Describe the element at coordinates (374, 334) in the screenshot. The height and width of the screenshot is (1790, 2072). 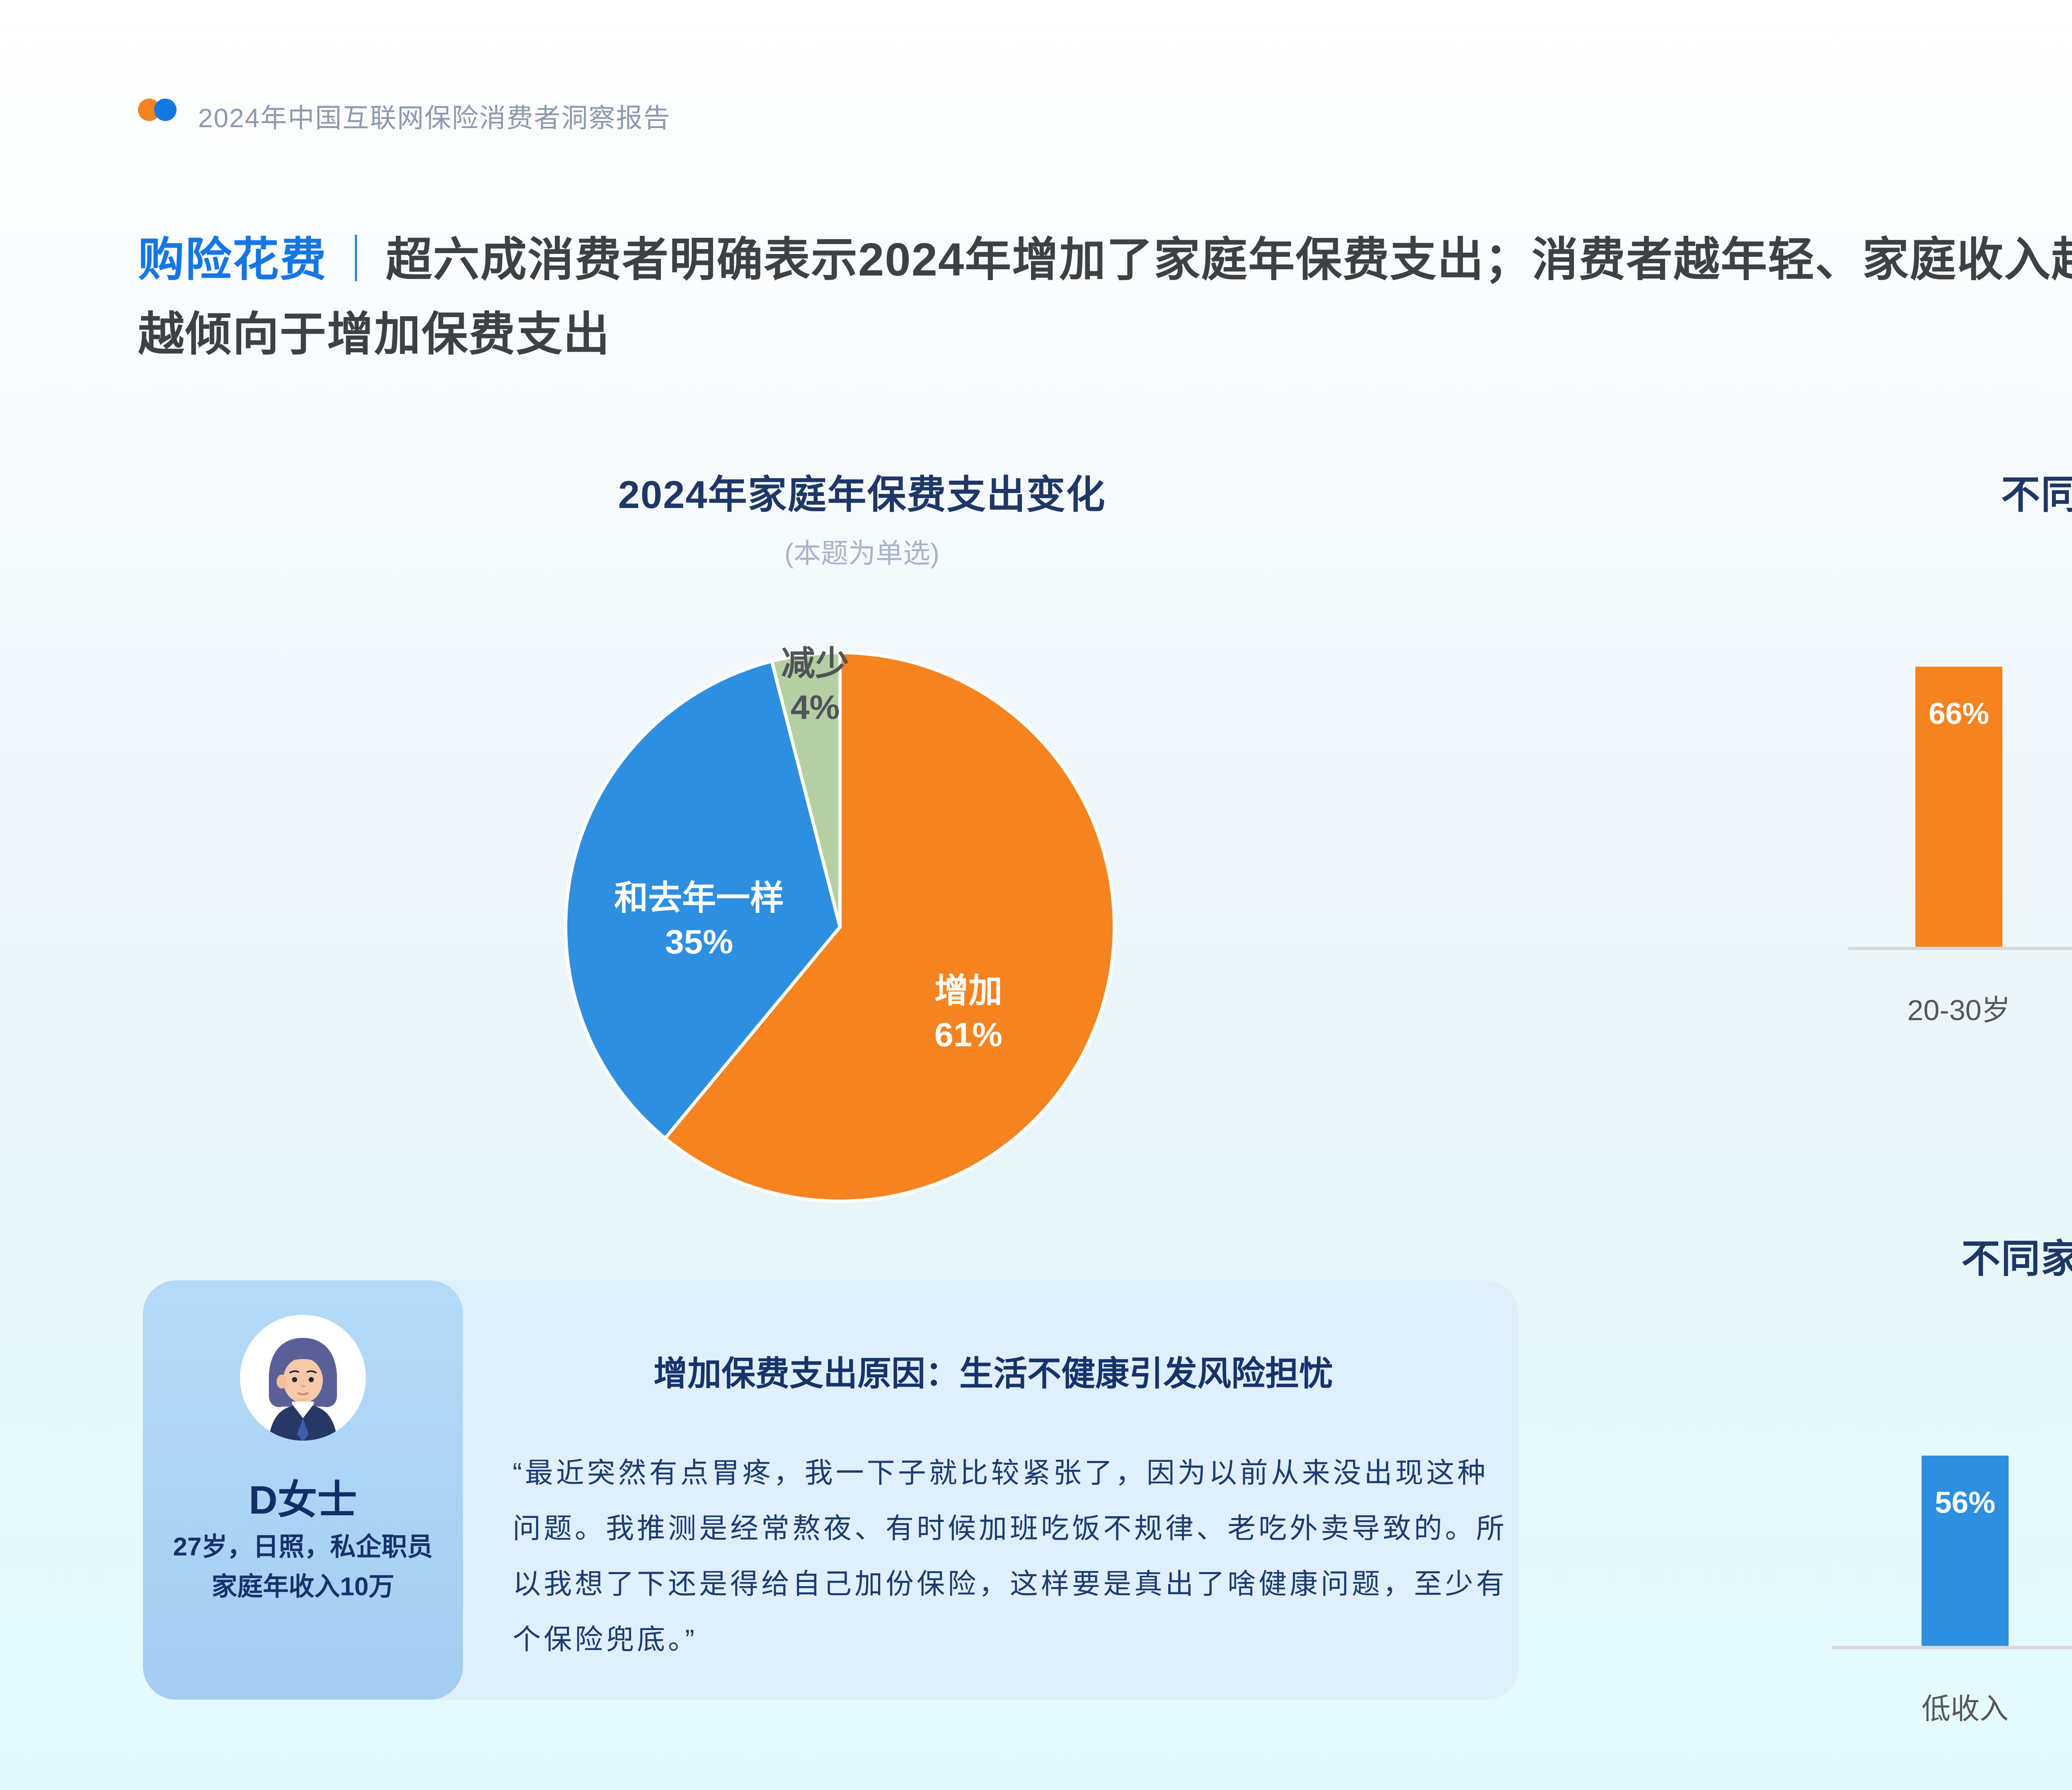
I see `page-title-line2: 越倾向于增加保费支出` at that location.